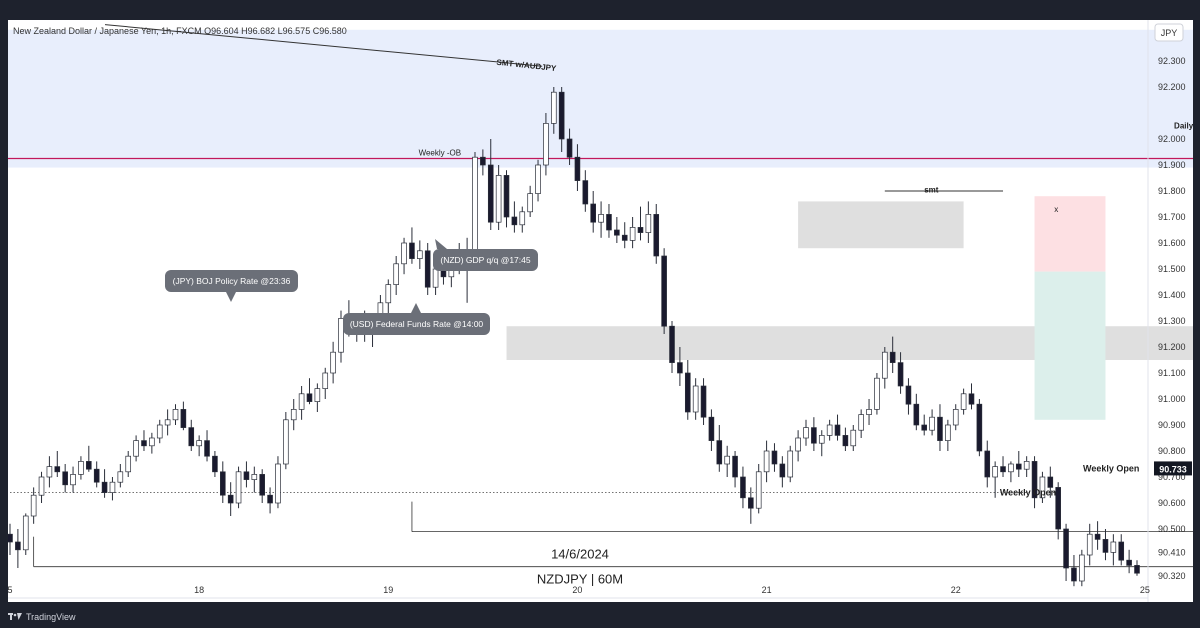  I want to click on price-tick-label: 91.800, so click(1172, 191).